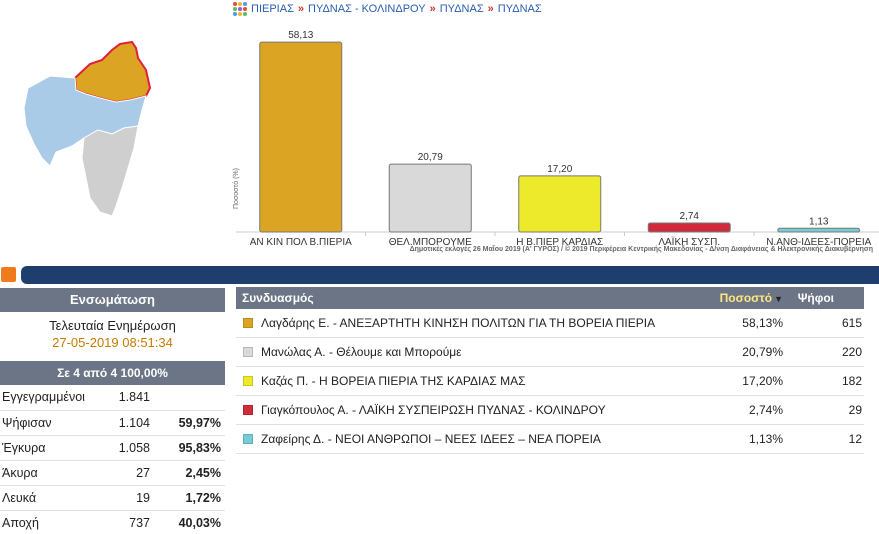 This screenshot has width=879, height=534. I want to click on column-header-coalition: Συνδυασμός, so click(278, 298).